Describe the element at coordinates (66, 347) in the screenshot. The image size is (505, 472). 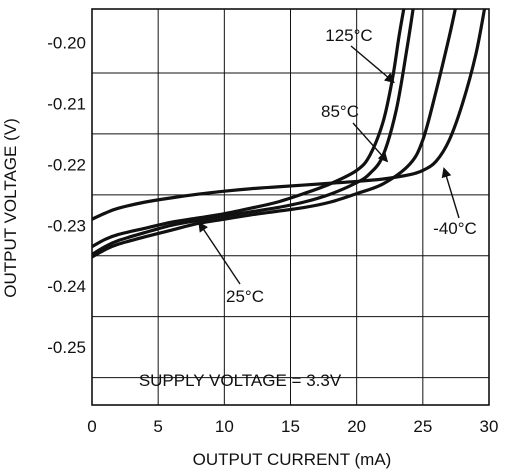
I see `y-tick-label: -0.25` at that location.